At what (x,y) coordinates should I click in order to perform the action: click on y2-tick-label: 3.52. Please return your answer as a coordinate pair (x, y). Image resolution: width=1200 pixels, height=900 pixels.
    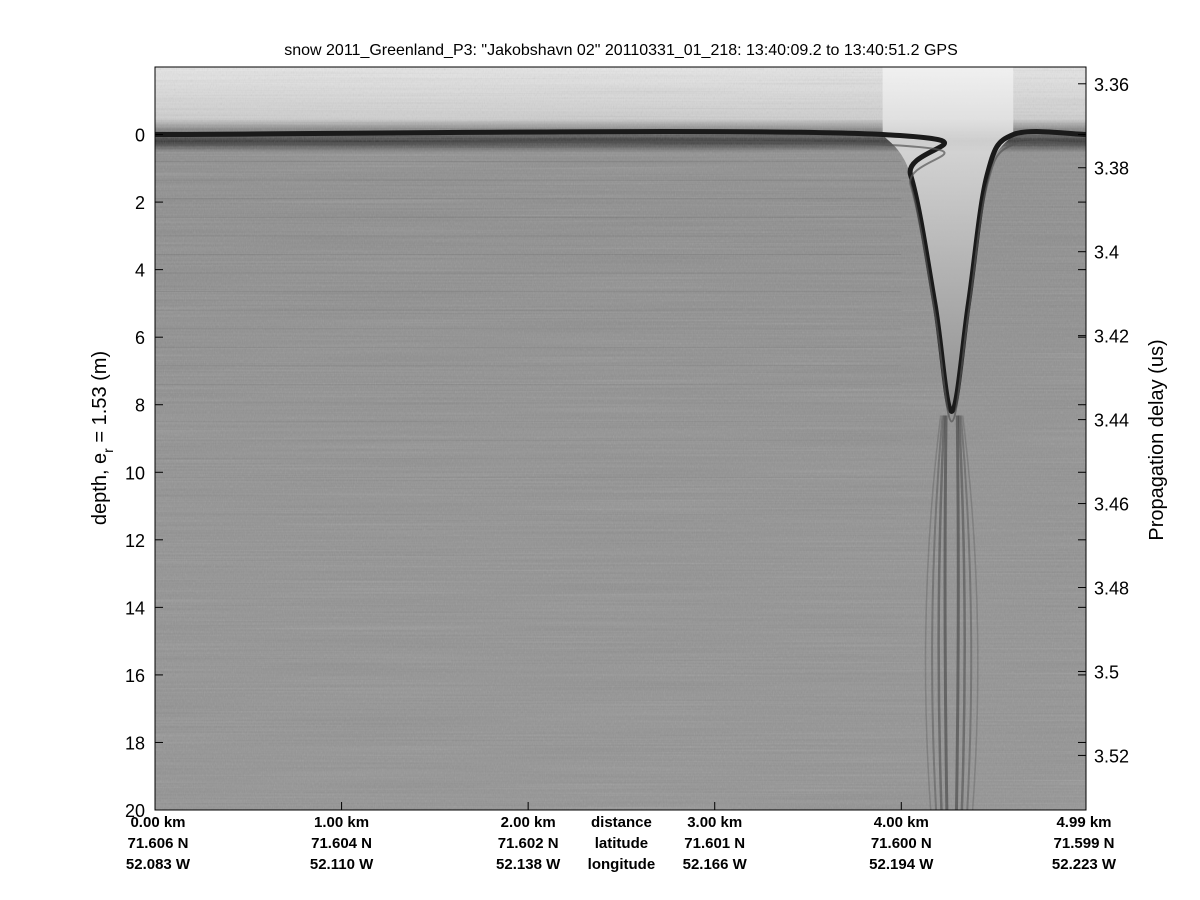
    Looking at the image, I should click on (1111, 756).